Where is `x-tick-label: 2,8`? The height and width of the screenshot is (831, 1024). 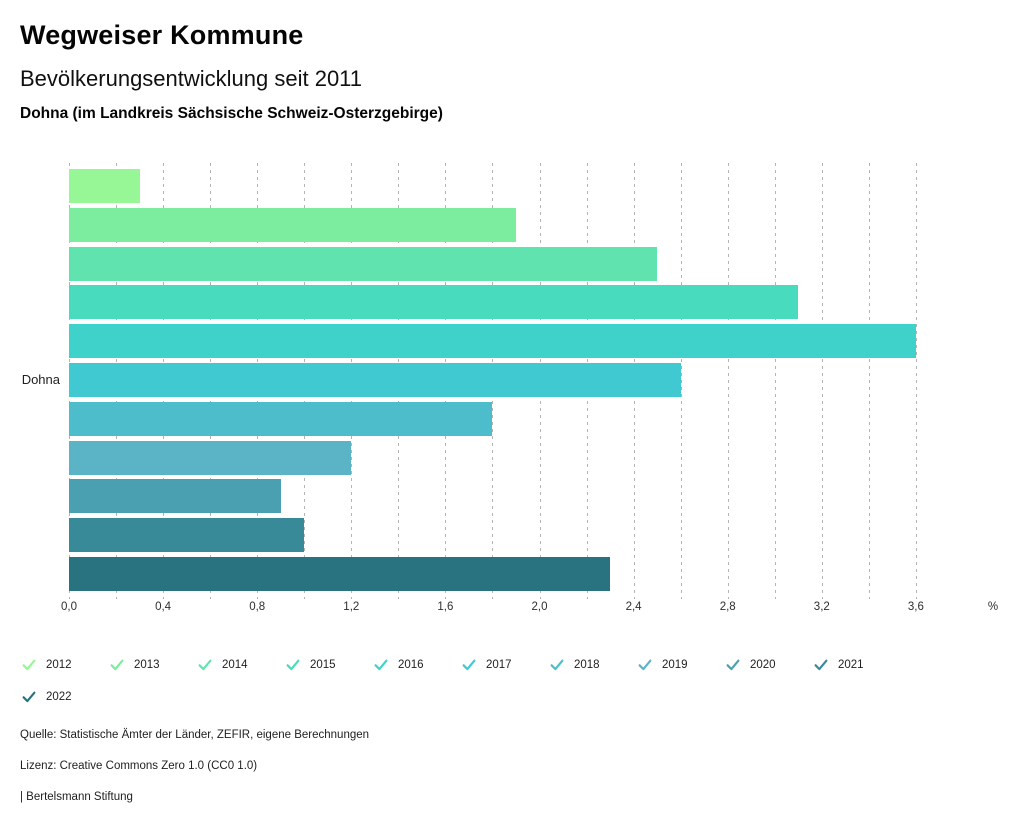
x-tick-label: 2,8 is located at coordinates (727, 607).